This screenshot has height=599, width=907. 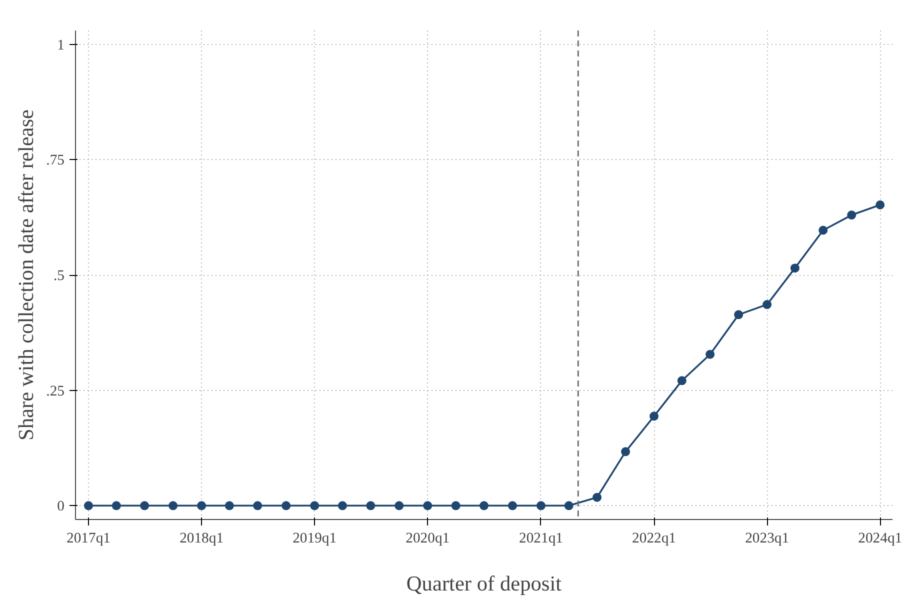 I want to click on y-tick-label: .75, so click(x=55, y=160).